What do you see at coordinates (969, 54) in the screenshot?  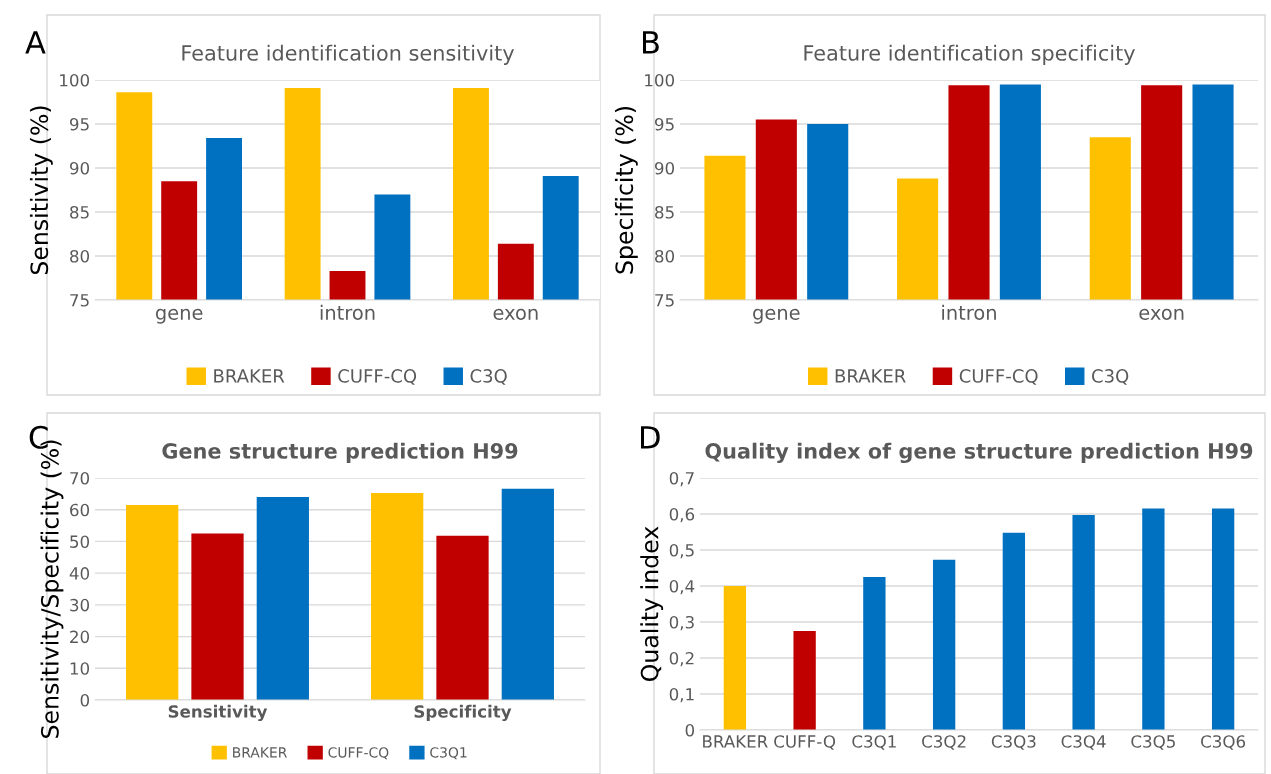 I see `chart-title: Feature identification specificity` at bounding box center [969, 54].